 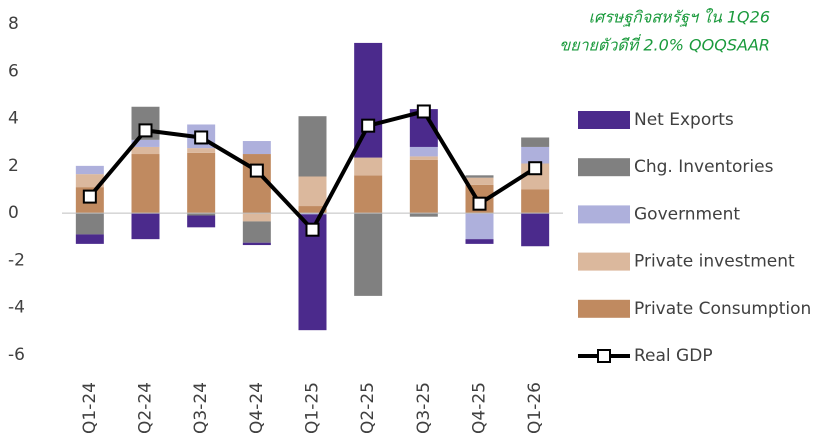 What do you see at coordinates (687, 214) in the screenshot?
I see `legend-label: Government` at bounding box center [687, 214].